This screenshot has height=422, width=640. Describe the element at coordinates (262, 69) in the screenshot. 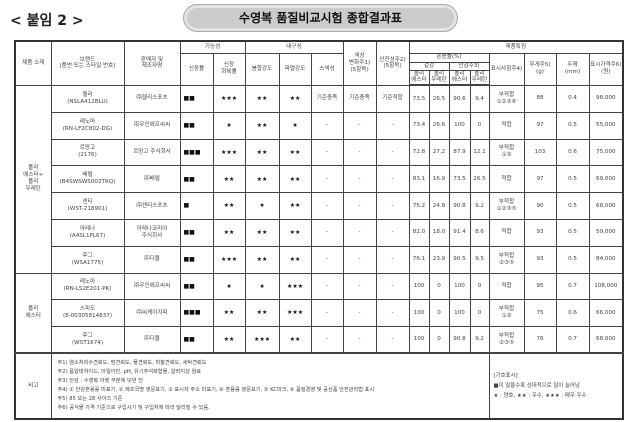

I see `header-seam: 봉합강도` at that location.